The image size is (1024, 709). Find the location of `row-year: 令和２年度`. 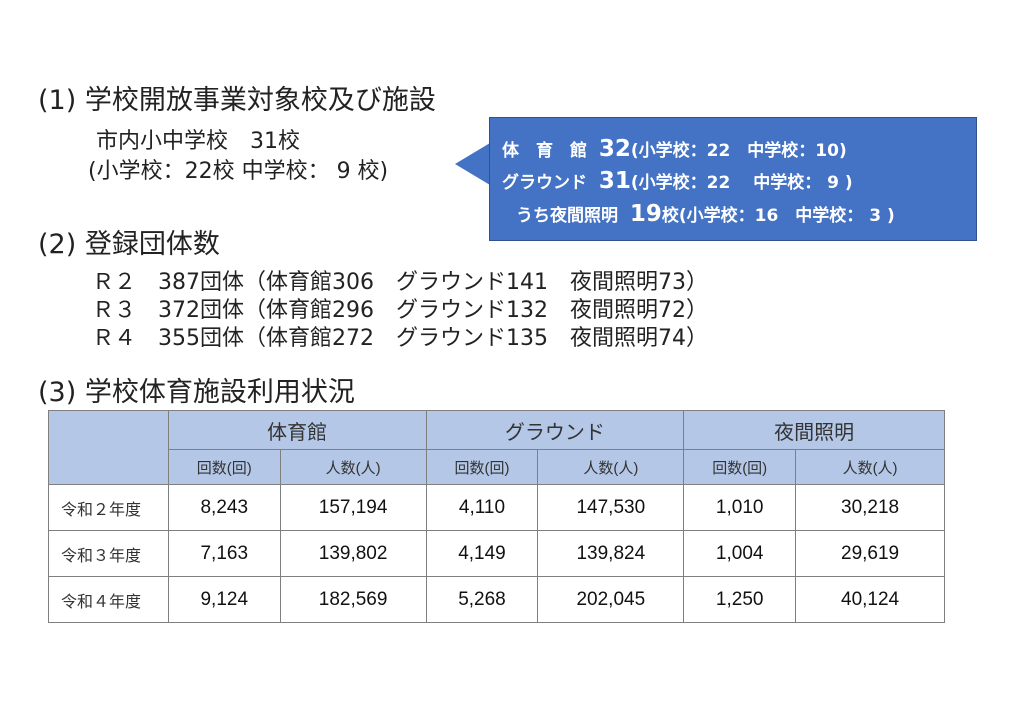

row-year: 令和２年度 is located at coordinates (108, 507).